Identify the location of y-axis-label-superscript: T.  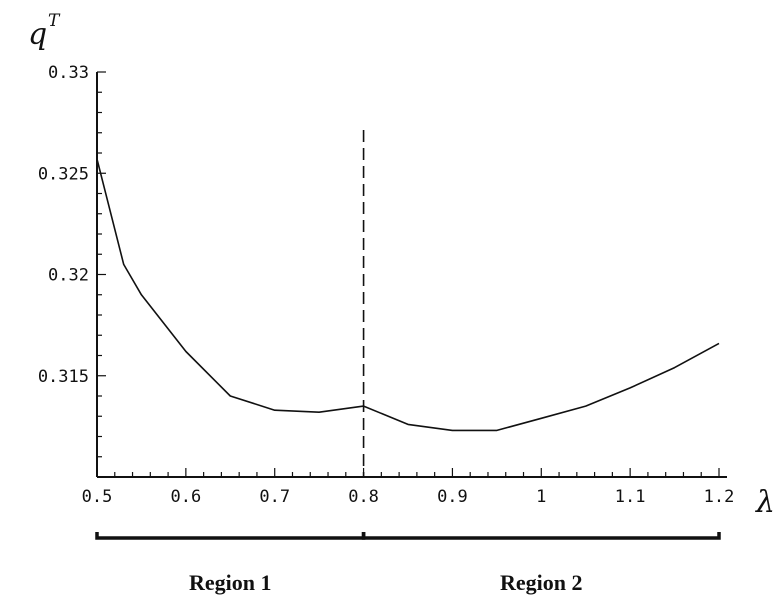
(54, 21).